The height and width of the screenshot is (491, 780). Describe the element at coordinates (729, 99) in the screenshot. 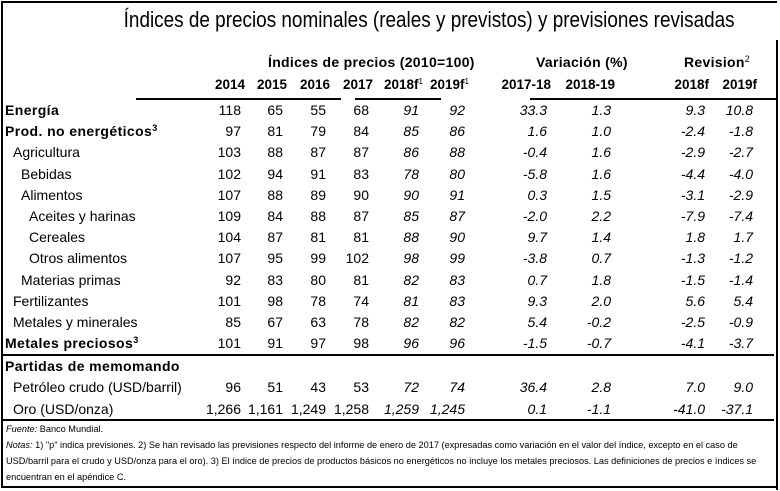

I see `revision-underline` at that location.